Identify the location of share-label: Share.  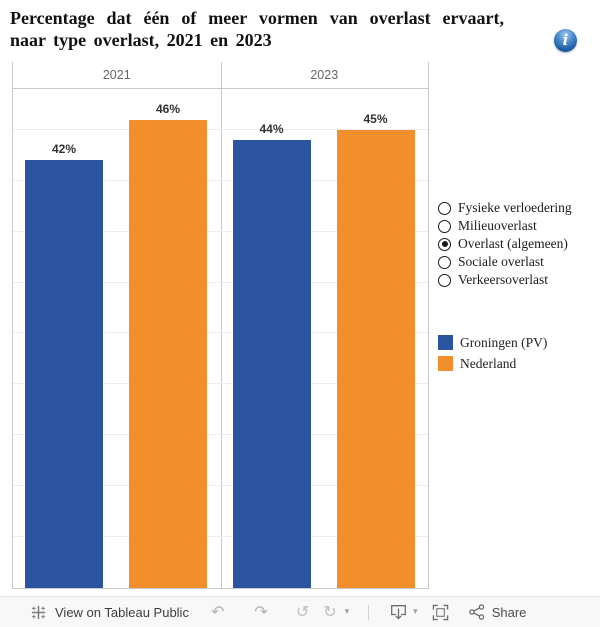
(509, 612).